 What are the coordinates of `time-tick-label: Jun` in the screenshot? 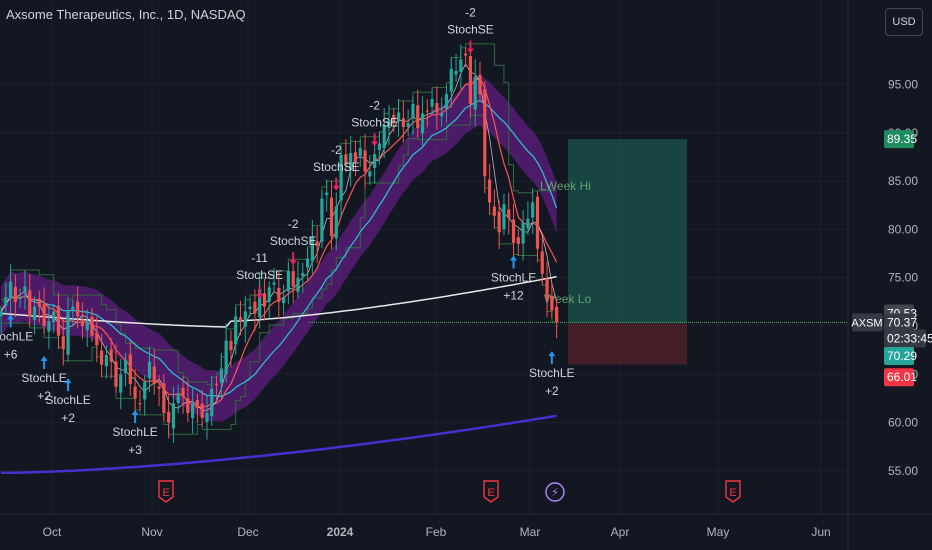 It's located at (820, 532).